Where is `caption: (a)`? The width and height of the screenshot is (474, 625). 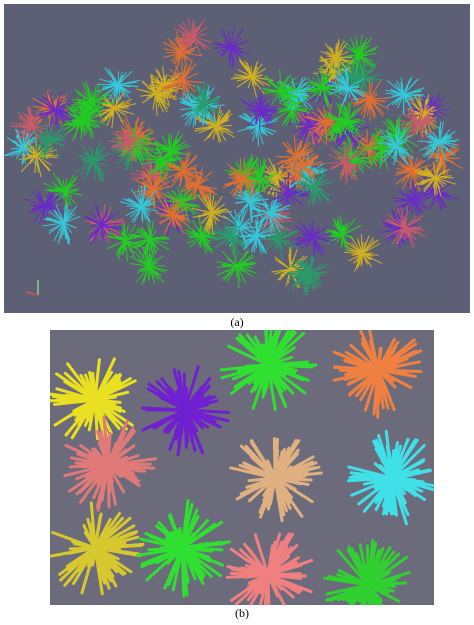
caption: (a) is located at coordinates (236, 322).